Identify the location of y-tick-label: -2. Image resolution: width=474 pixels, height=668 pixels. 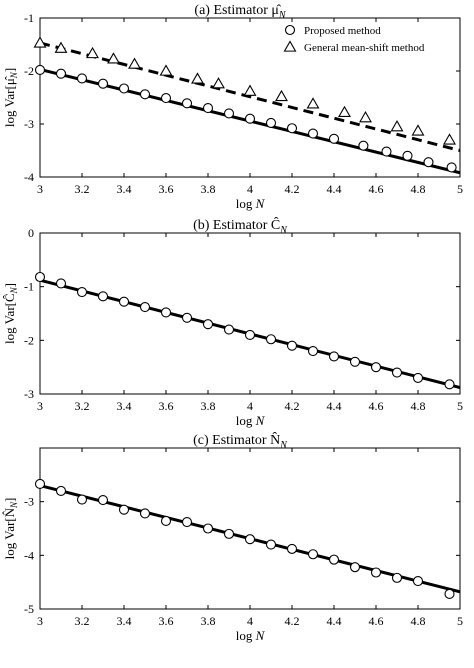
(29, 71).